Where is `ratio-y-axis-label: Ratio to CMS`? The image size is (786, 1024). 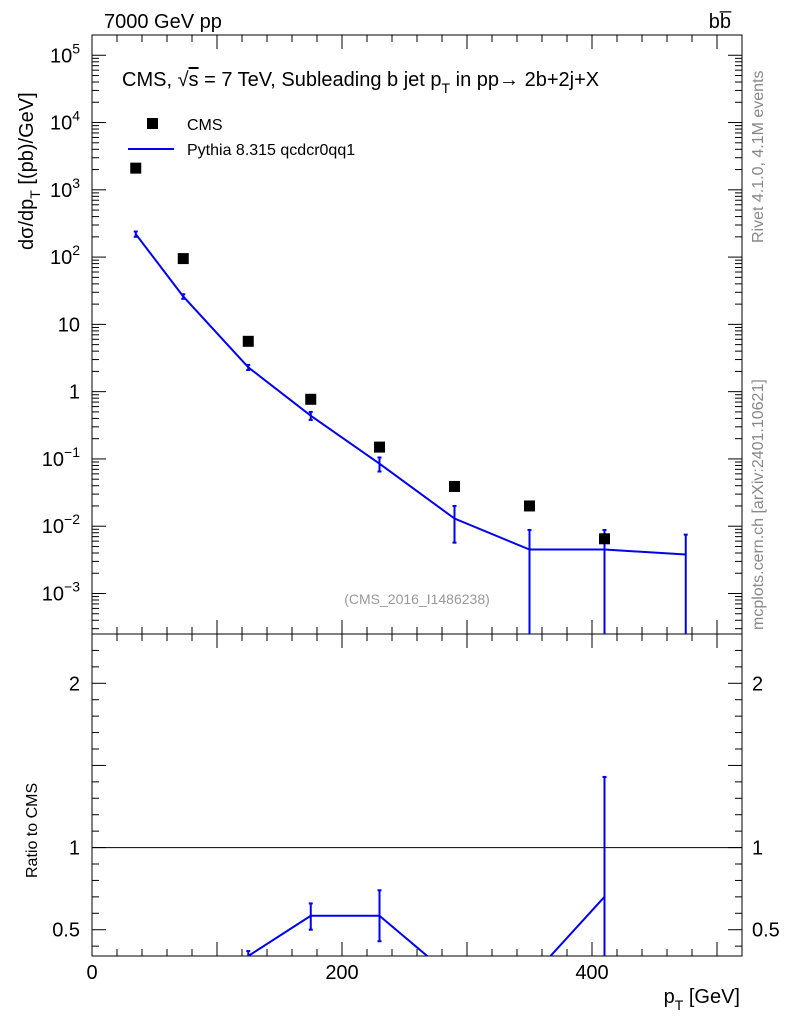
ratio-y-axis-label: Ratio to CMS is located at coordinates (32, 830).